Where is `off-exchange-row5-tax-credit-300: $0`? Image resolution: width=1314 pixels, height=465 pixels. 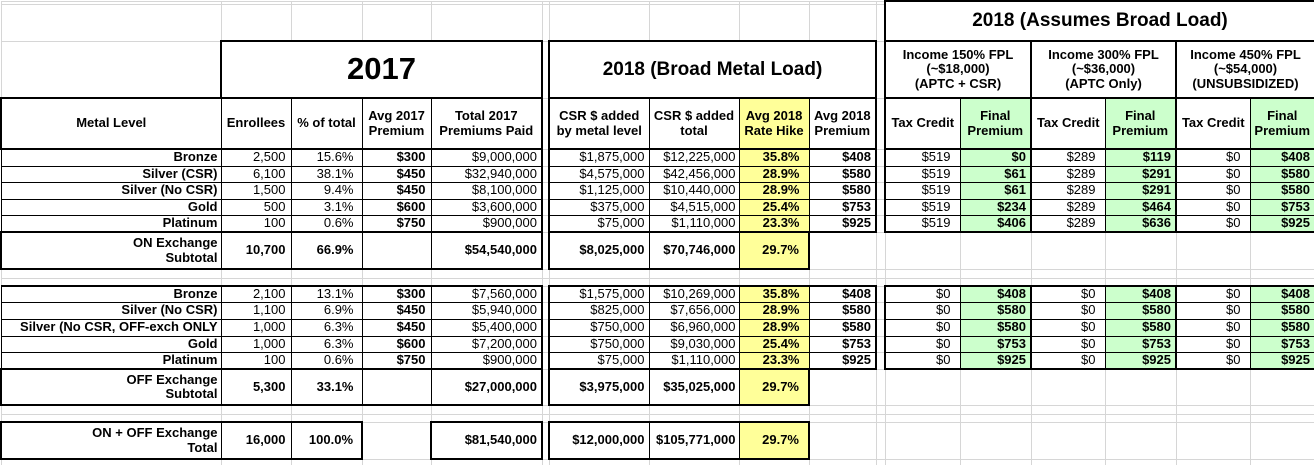
off-exchange-row5-tax-credit-300: $0 is located at coordinates (1068, 361).